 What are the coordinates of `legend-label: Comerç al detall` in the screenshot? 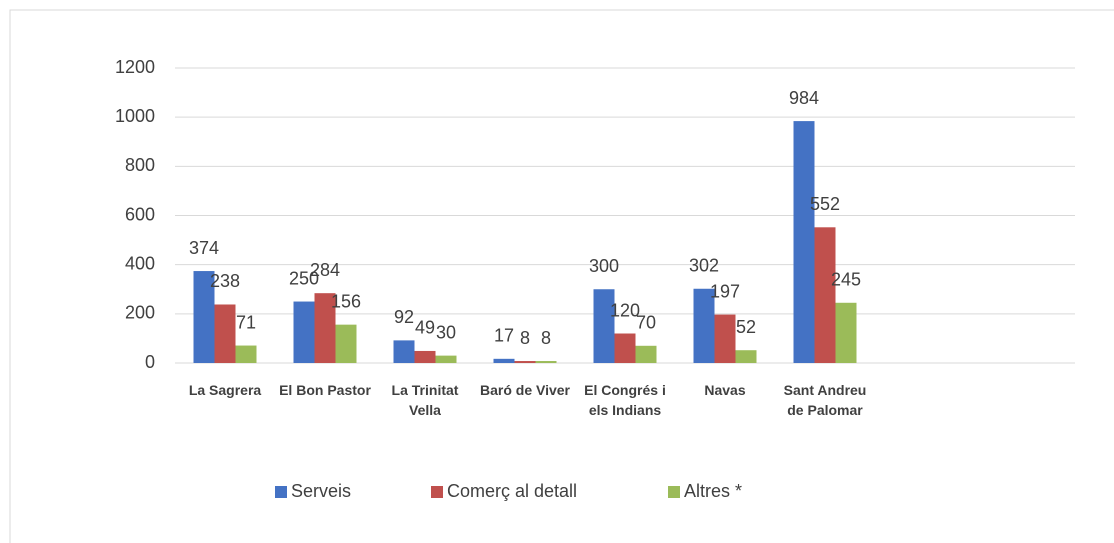 It's located at (512, 491).